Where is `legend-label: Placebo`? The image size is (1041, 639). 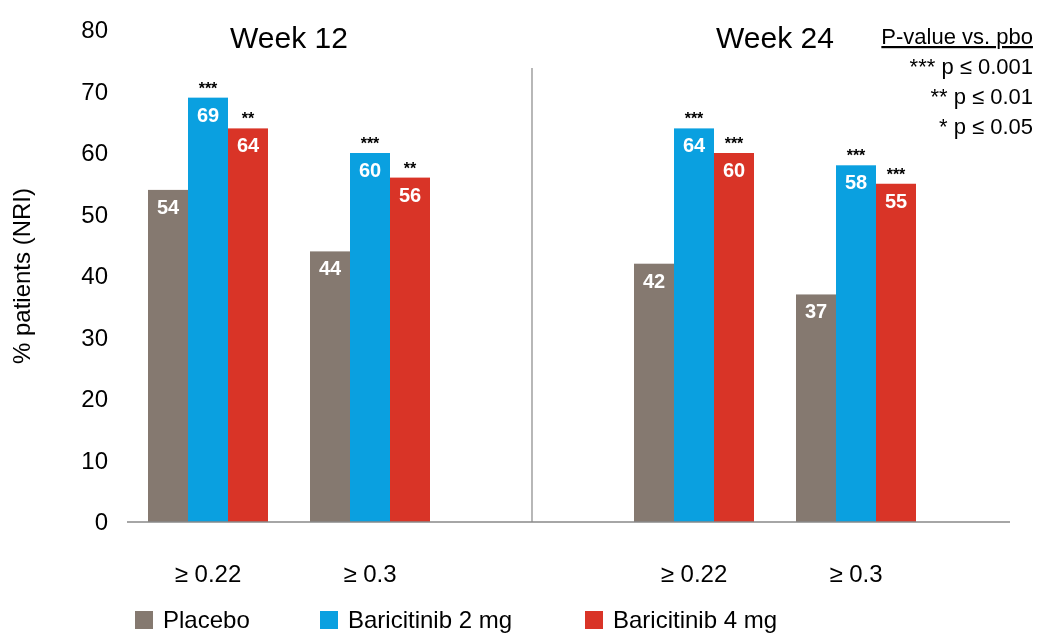
legend-label: Placebo is located at coordinates (206, 619).